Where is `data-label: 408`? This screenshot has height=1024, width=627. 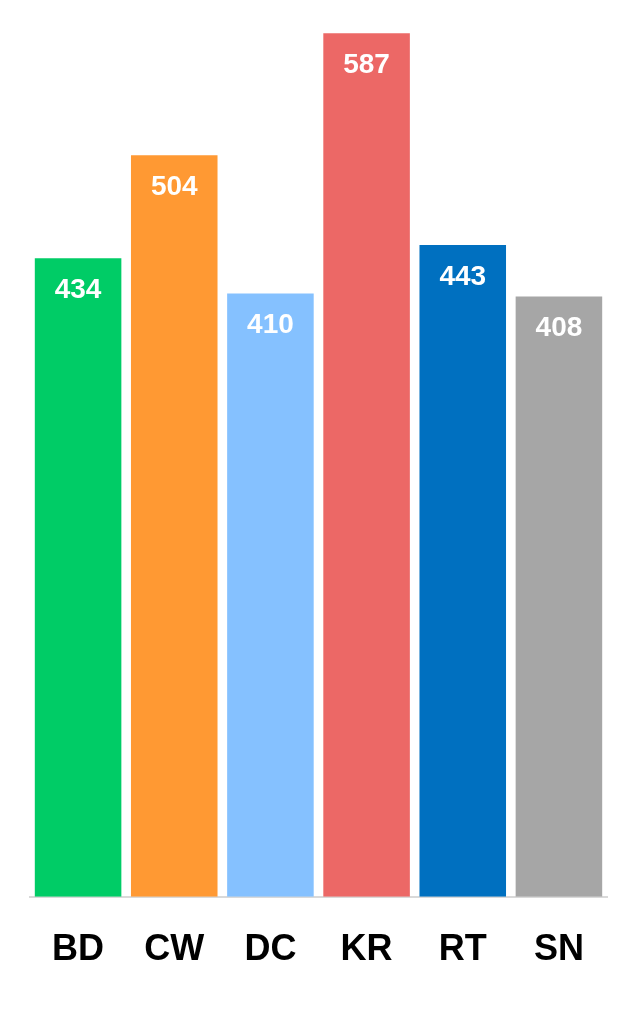
data-label: 408 is located at coordinates (559, 327).